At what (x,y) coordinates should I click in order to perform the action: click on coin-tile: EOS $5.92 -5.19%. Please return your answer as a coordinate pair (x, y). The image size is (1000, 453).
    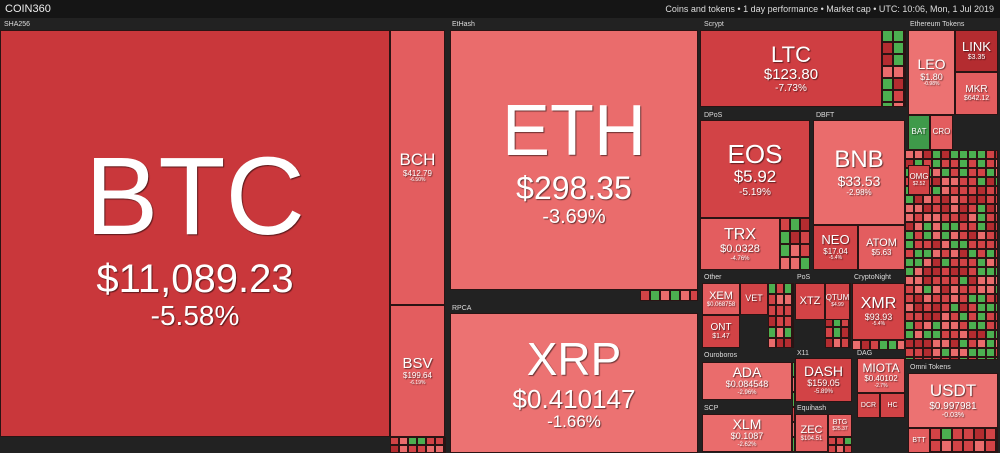
    Looking at the image, I should click on (755, 169).